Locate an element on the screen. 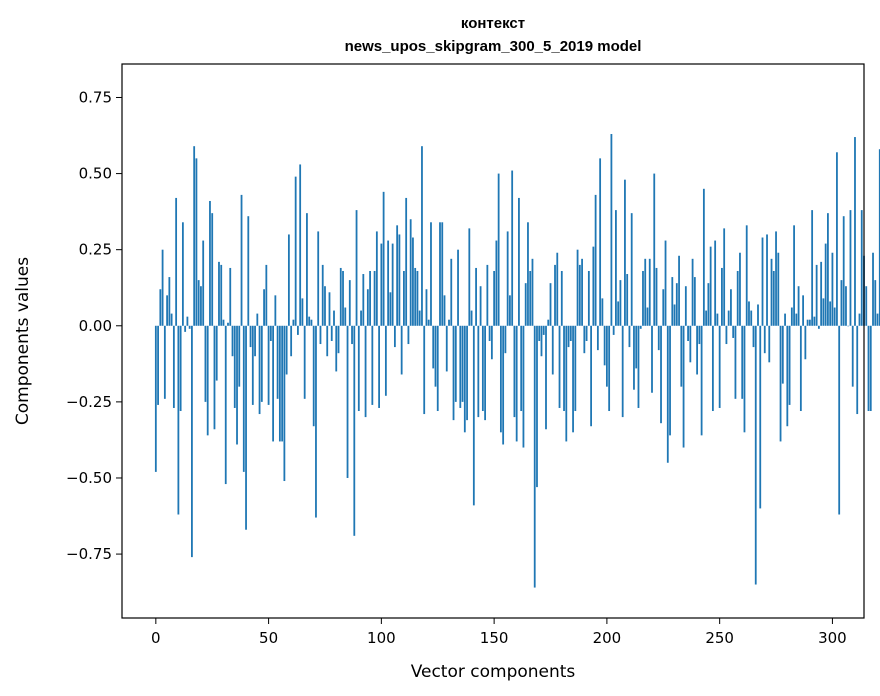 The image size is (880, 696). chart-subtitle: news_upos_skipgram_300_5_2019 model is located at coordinates (493, 46).